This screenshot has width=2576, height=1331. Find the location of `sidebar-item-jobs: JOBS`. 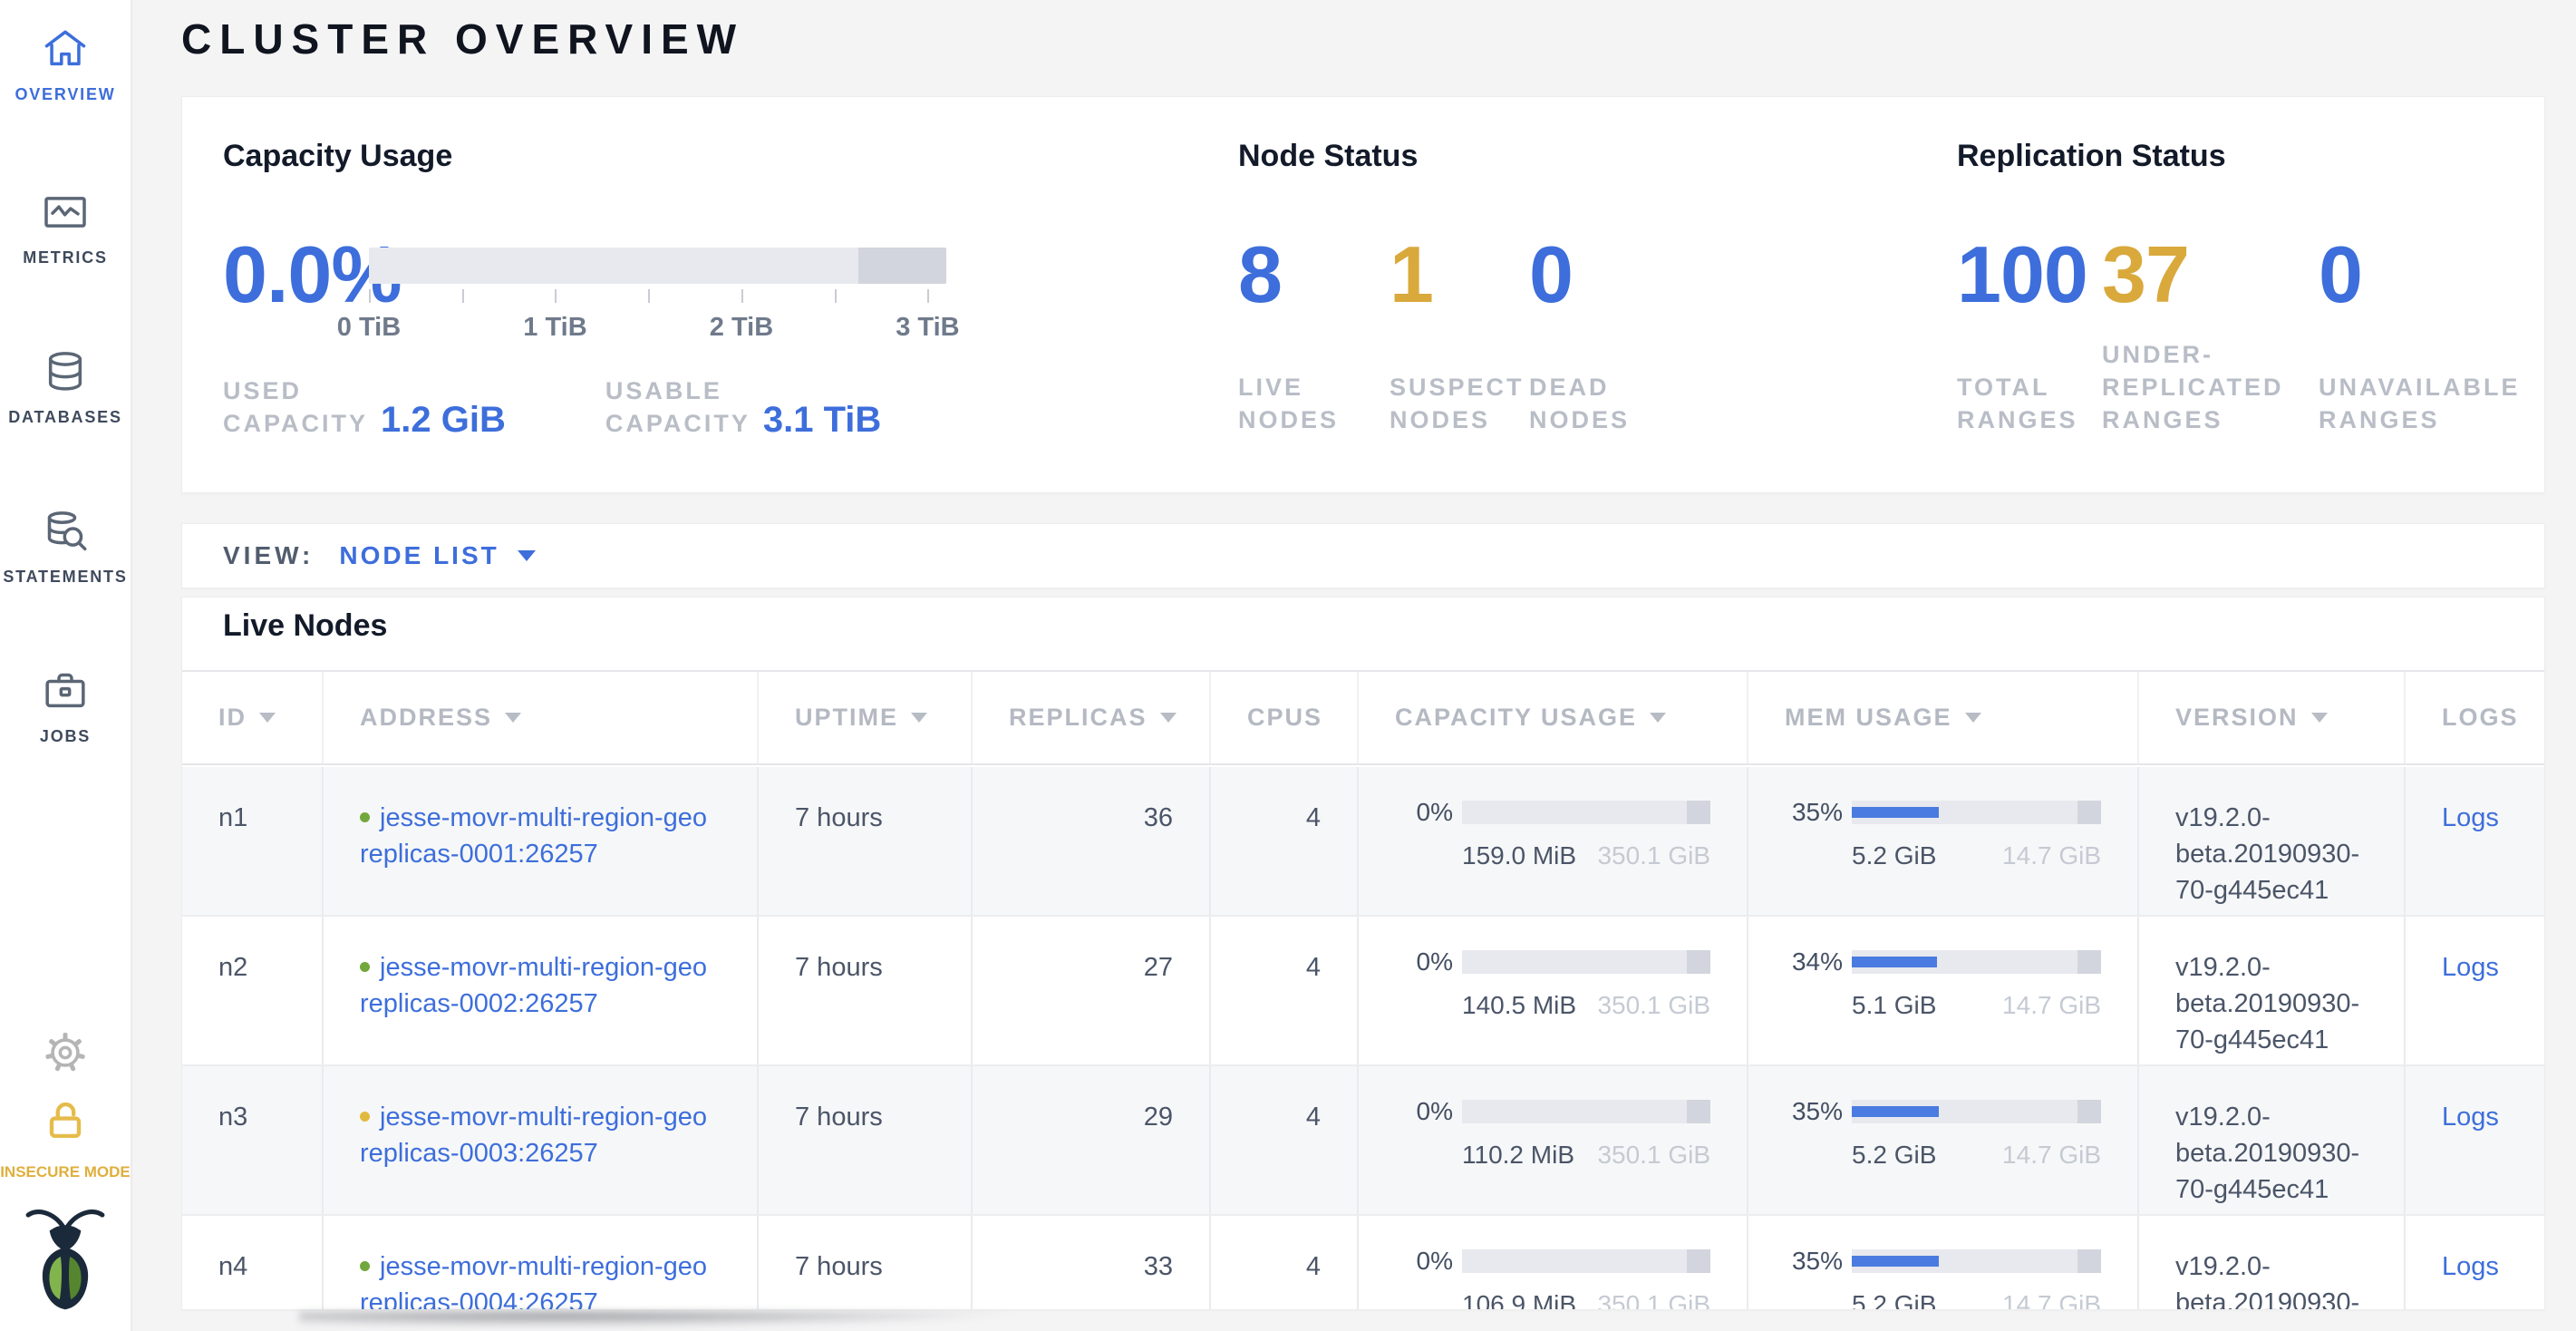

sidebar-item-jobs: JOBS is located at coordinates (65, 706).